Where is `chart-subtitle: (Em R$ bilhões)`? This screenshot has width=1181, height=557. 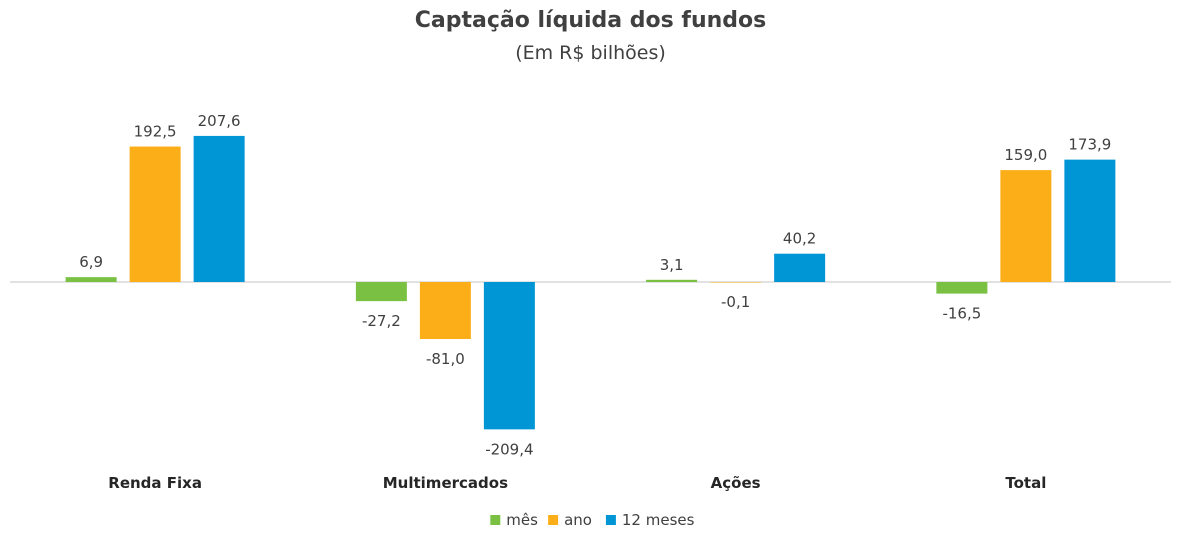 chart-subtitle: (Em R$ bilhões) is located at coordinates (590, 53).